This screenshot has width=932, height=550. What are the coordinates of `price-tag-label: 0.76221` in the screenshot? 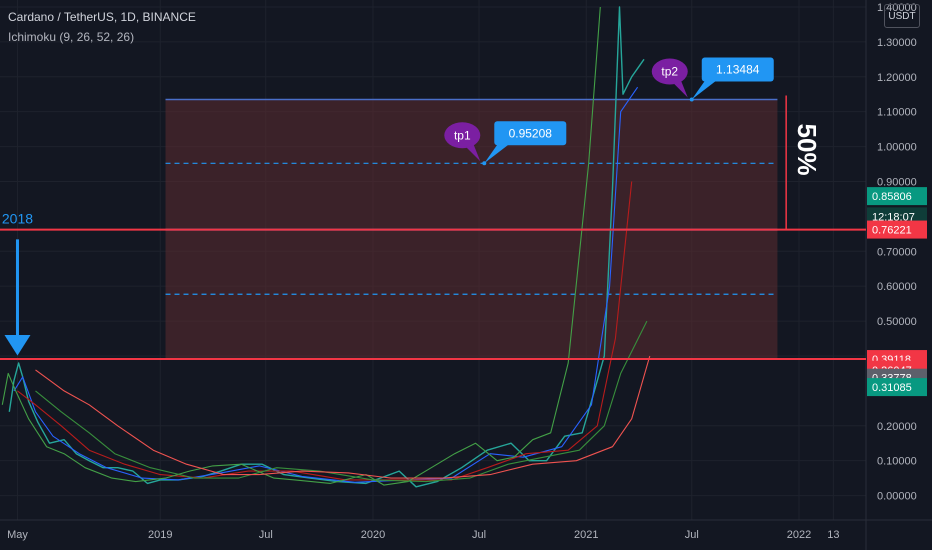 It's located at (892, 231).